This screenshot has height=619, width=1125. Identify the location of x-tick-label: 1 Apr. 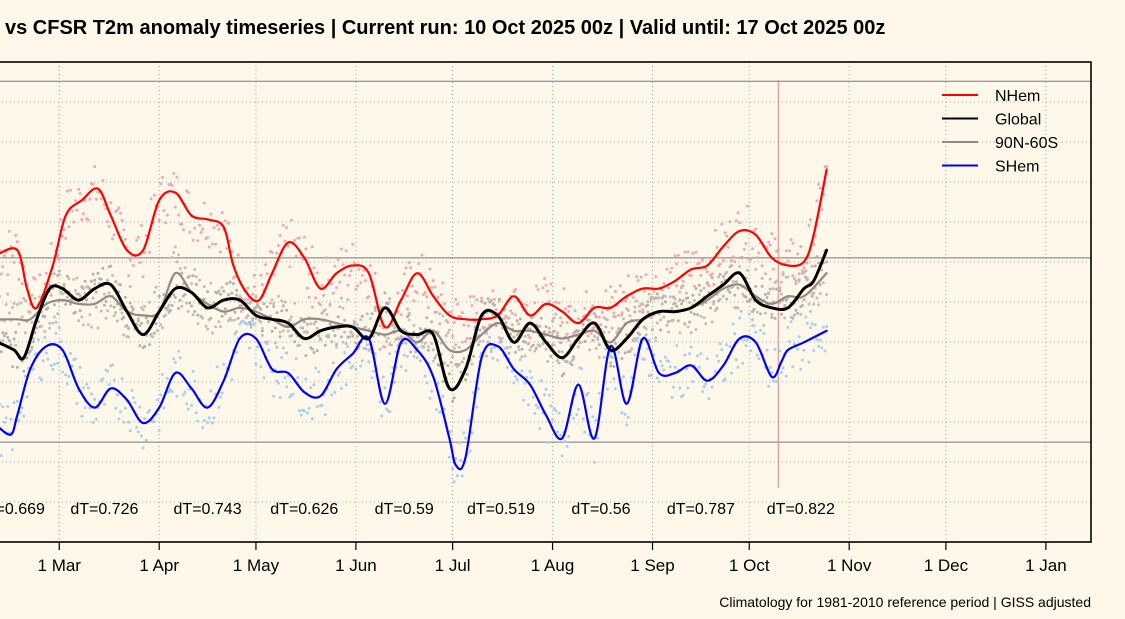
(159, 565).